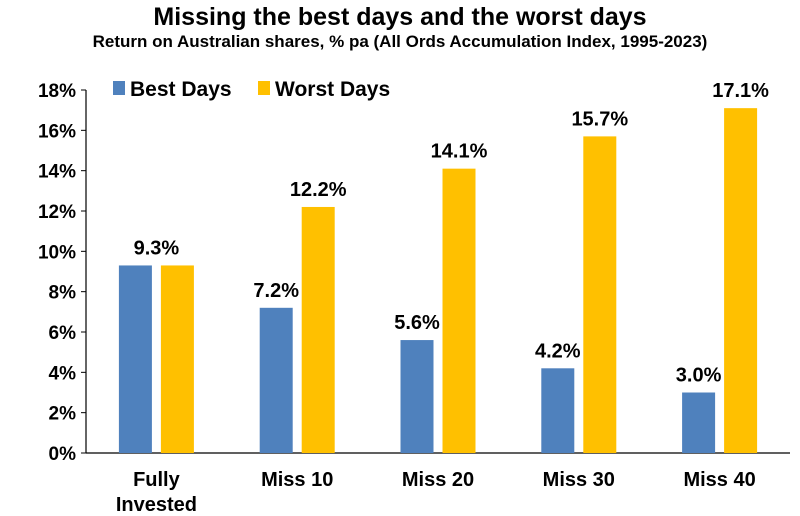 The height and width of the screenshot is (516, 800). What do you see at coordinates (400, 17) in the screenshot?
I see `chart-title: Missing the best days and the worst days` at bounding box center [400, 17].